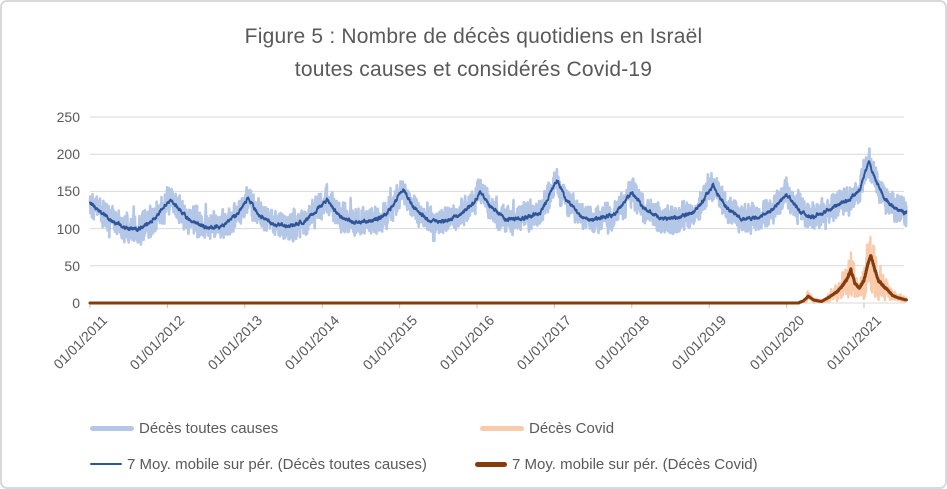 This screenshot has height=489, width=947. I want to click on legend-swatch-deces-covid, so click(502, 428).